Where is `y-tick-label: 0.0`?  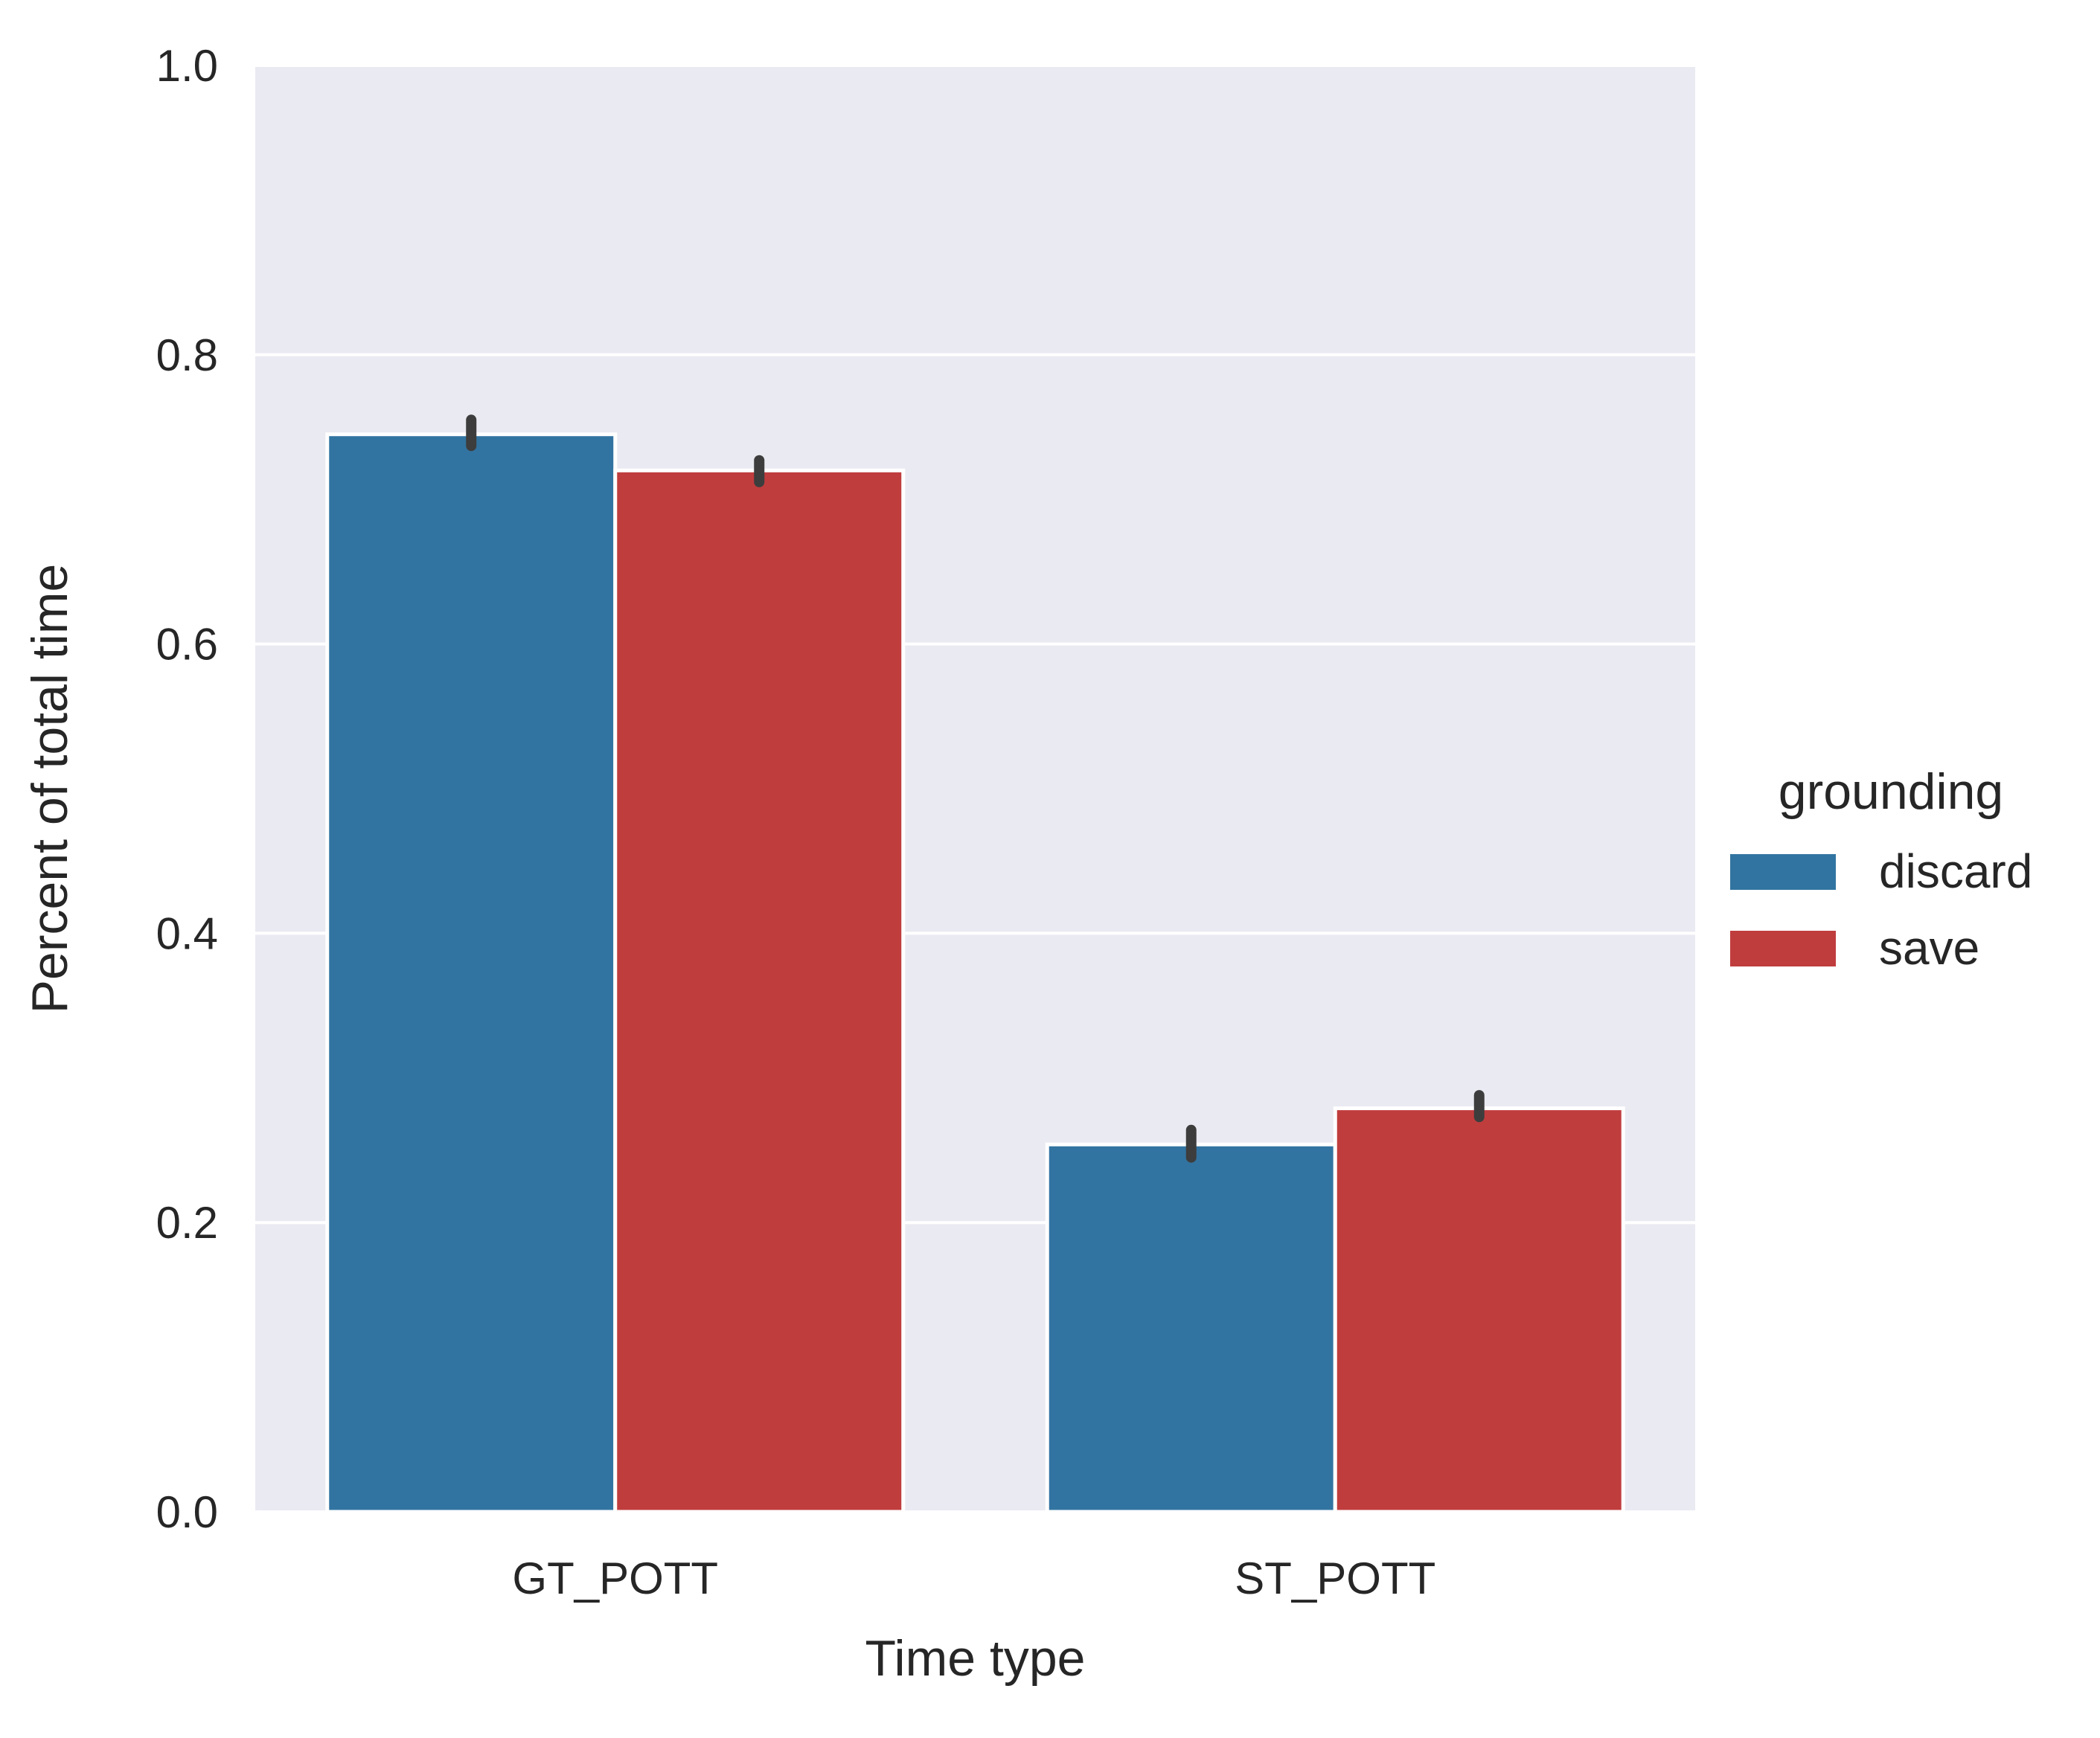
y-tick-label: 0.0 is located at coordinates (187, 1512).